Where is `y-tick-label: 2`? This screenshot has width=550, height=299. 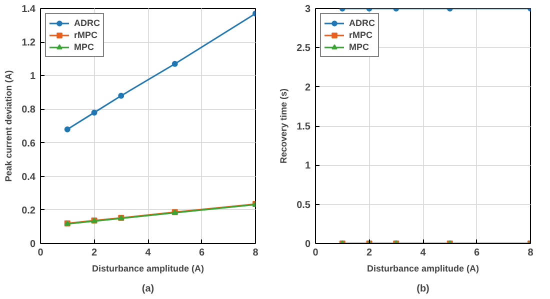
y-tick-label: 2 is located at coordinates (307, 88).